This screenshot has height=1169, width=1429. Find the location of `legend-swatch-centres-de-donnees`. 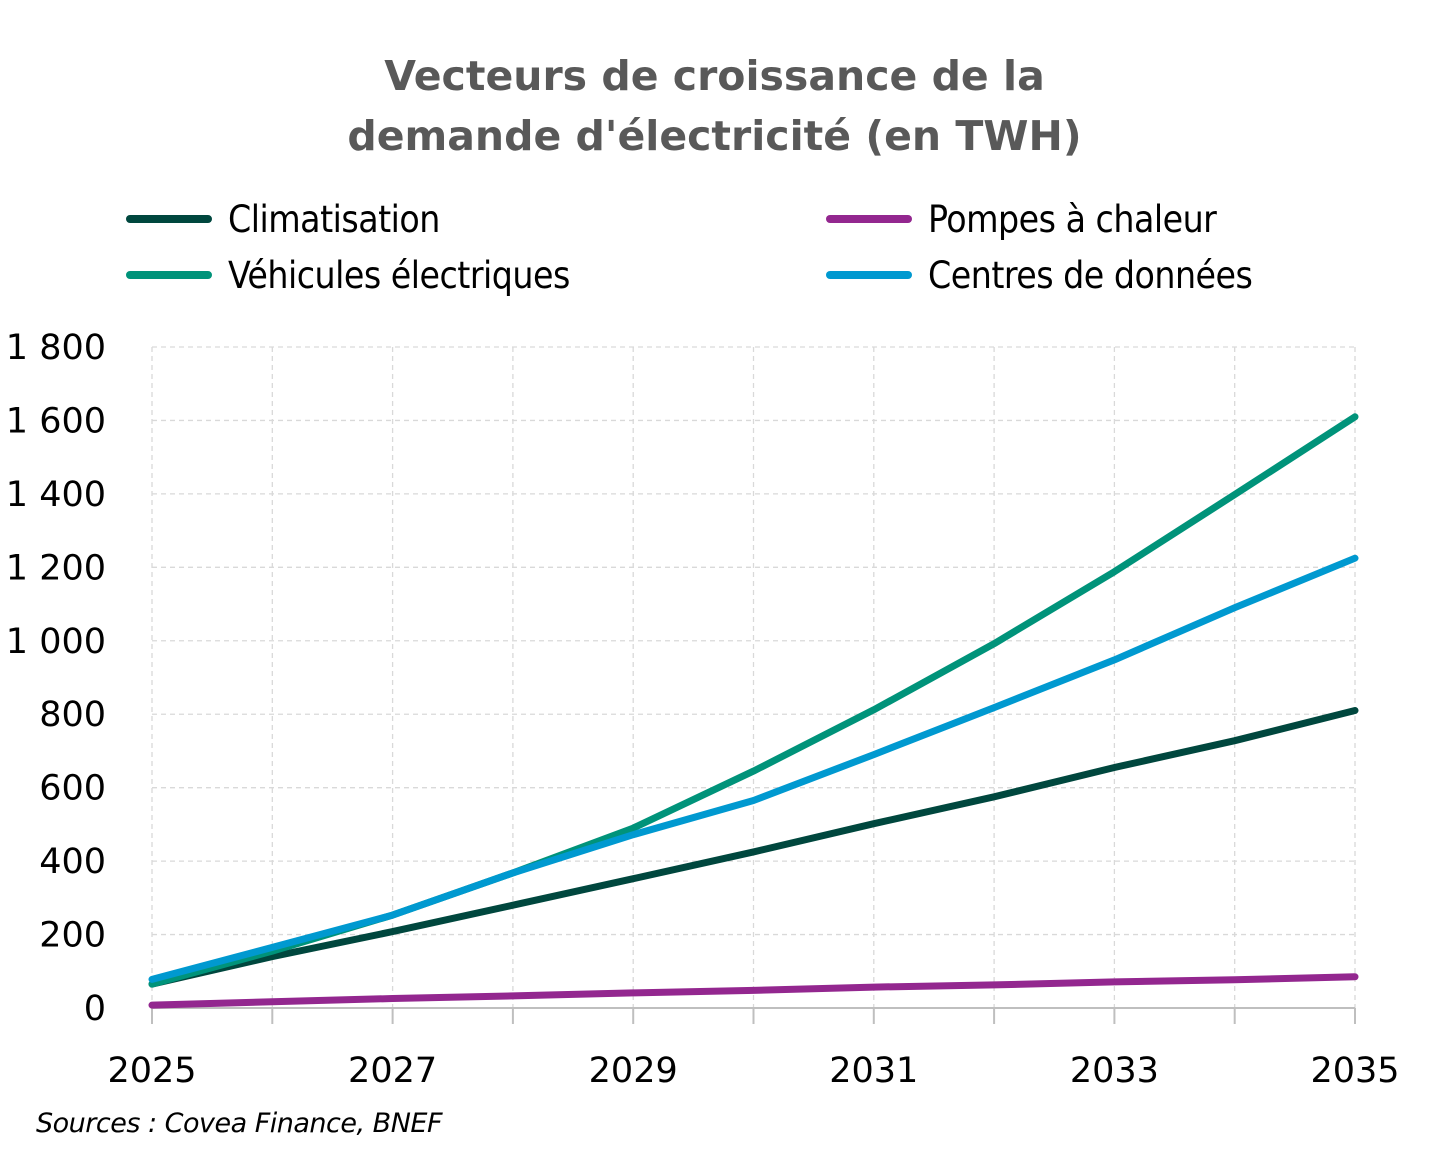

legend-swatch-centres-de-donnees is located at coordinates (869, 275).